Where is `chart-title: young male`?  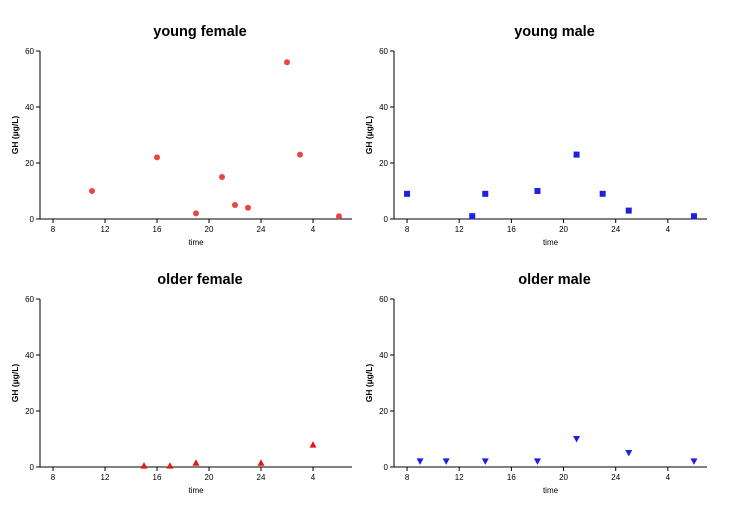 chart-title: young male is located at coordinates (554, 32).